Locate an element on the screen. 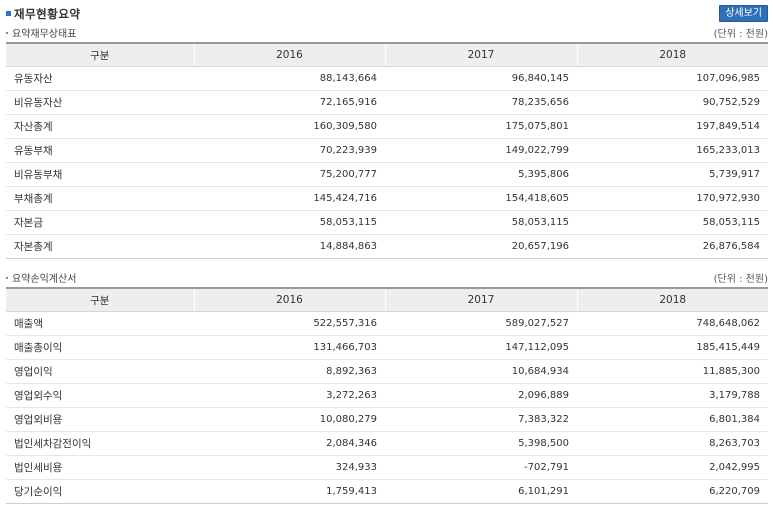  table-row: 자본금 58,053,115 58,053,115 58,053,115 is located at coordinates (387, 222).